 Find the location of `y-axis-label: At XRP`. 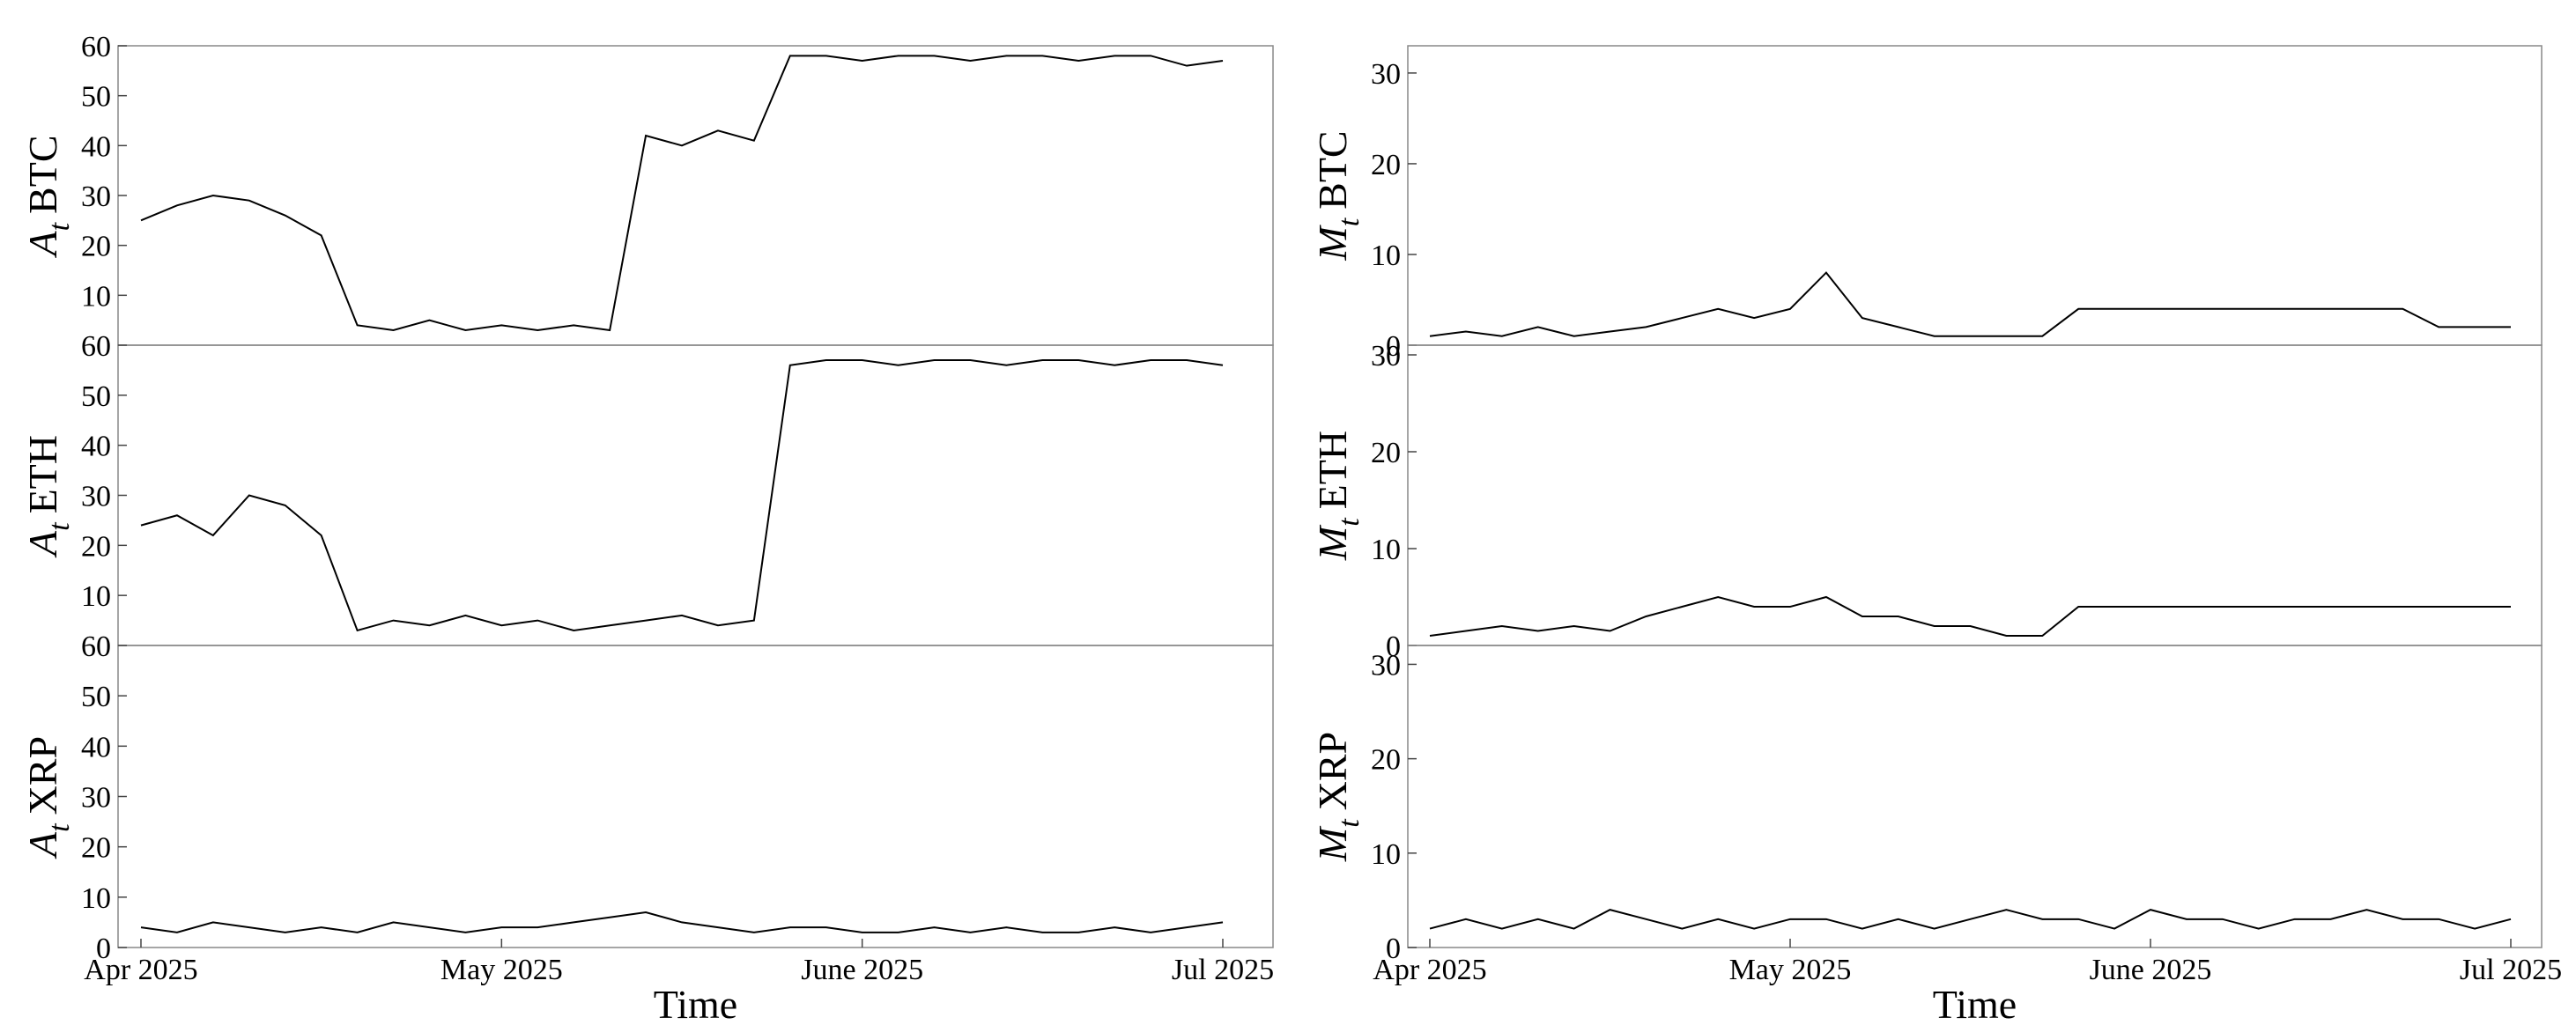

y-axis-label: At XRP is located at coordinates (48, 797).